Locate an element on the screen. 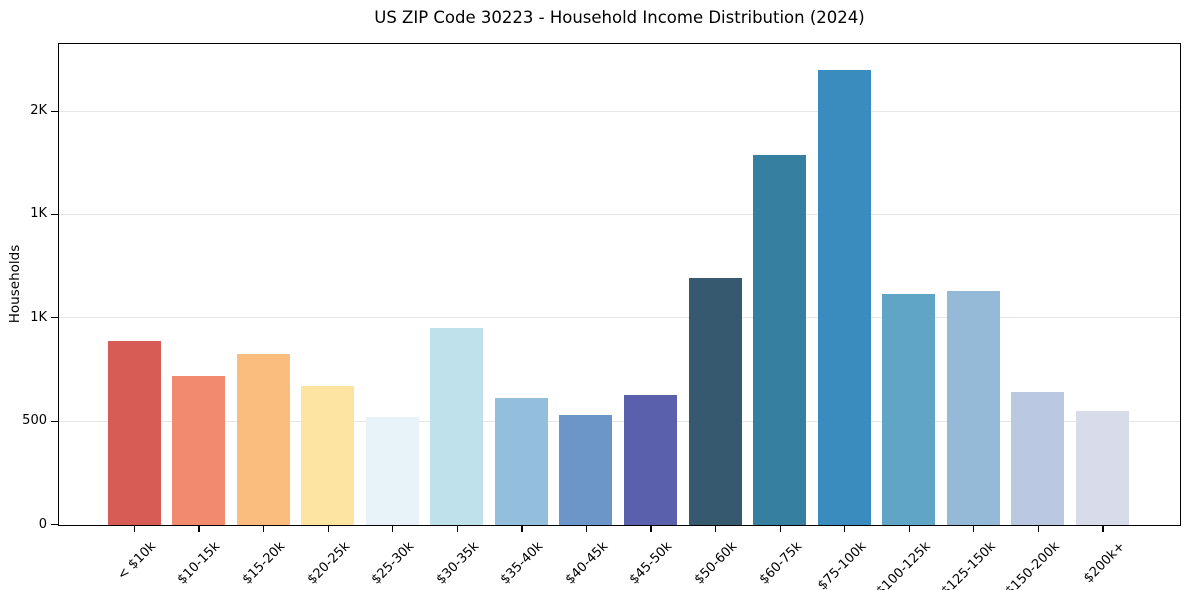  y-tick-label: 0 is located at coordinates (42, 524).